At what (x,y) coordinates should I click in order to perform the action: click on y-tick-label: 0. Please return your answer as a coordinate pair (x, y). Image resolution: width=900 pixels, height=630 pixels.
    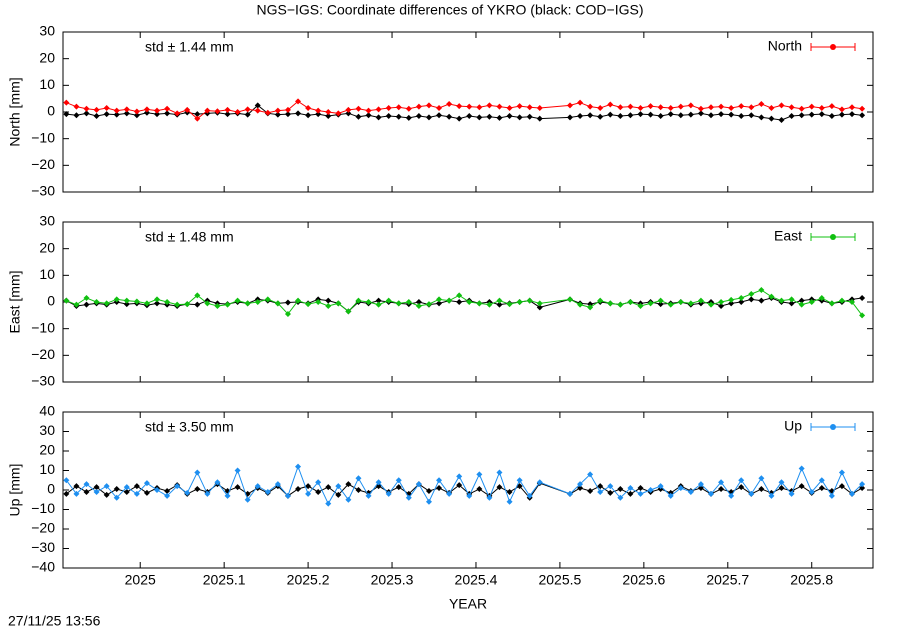
    Looking at the image, I should click on (51, 111).